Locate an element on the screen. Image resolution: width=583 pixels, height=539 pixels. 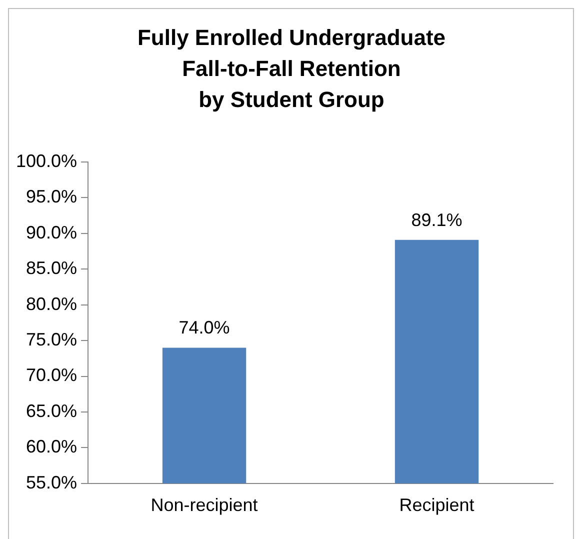
y-tick-label: 80.0% is located at coordinates (52, 304).